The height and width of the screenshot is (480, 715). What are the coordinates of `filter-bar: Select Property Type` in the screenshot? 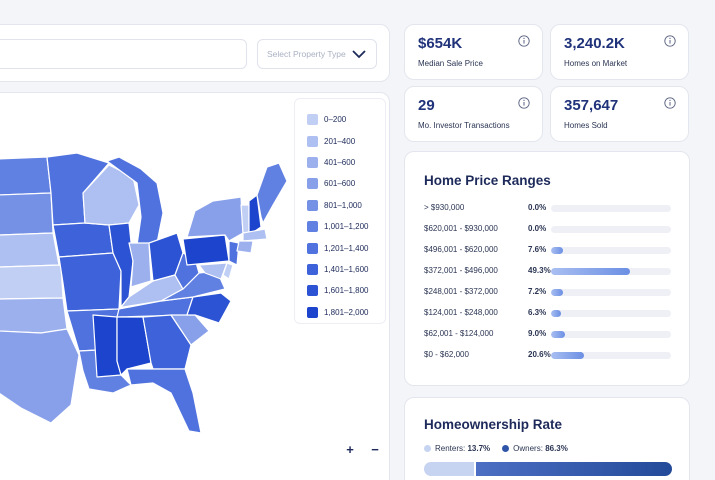 It's located at (195, 53).